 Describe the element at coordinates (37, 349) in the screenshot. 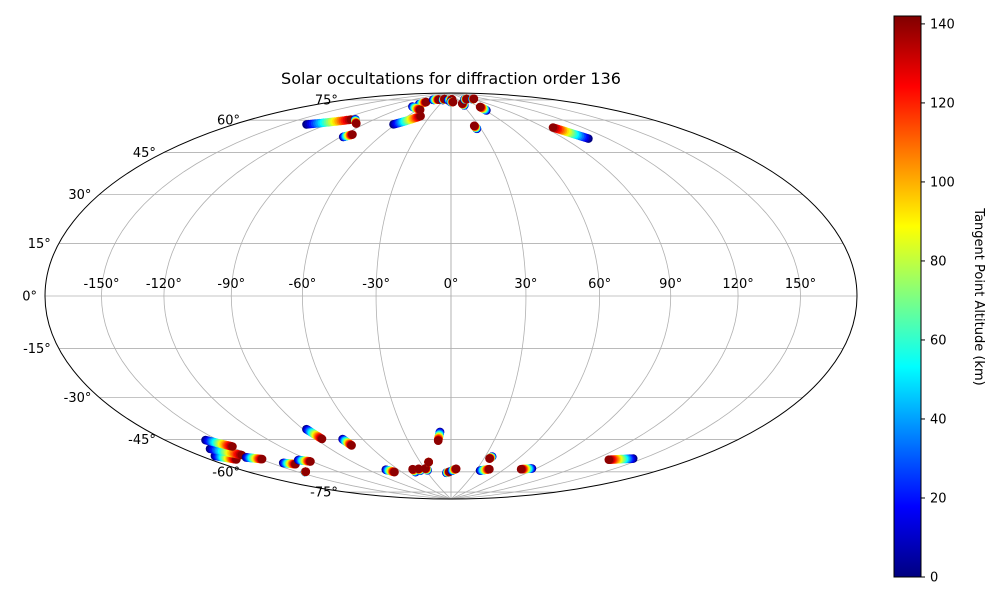

I see `lat-tick-label: -15°` at that location.